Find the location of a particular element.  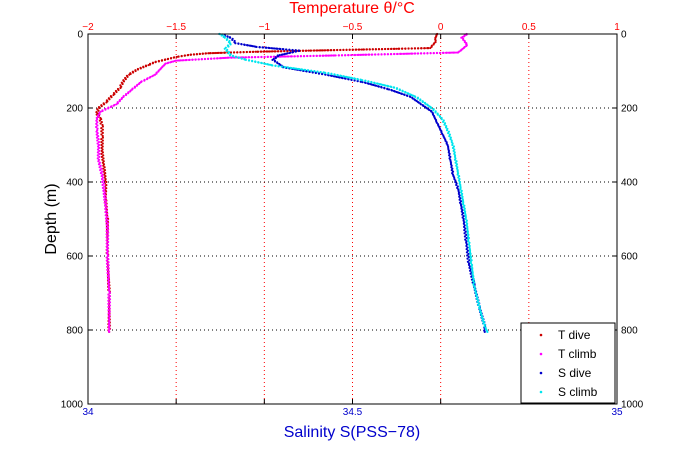

legend: T dive T climb S dive S climb is located at coordinates (568, 363).